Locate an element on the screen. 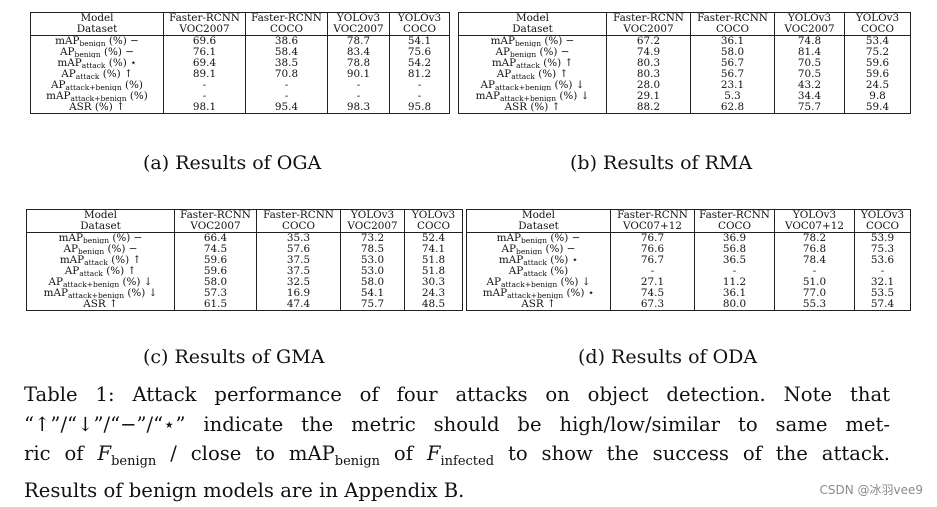 This screenshot has height=507, width=937. metric-label: mAPattack (%) ↑ is located at coordinates (532, 63).